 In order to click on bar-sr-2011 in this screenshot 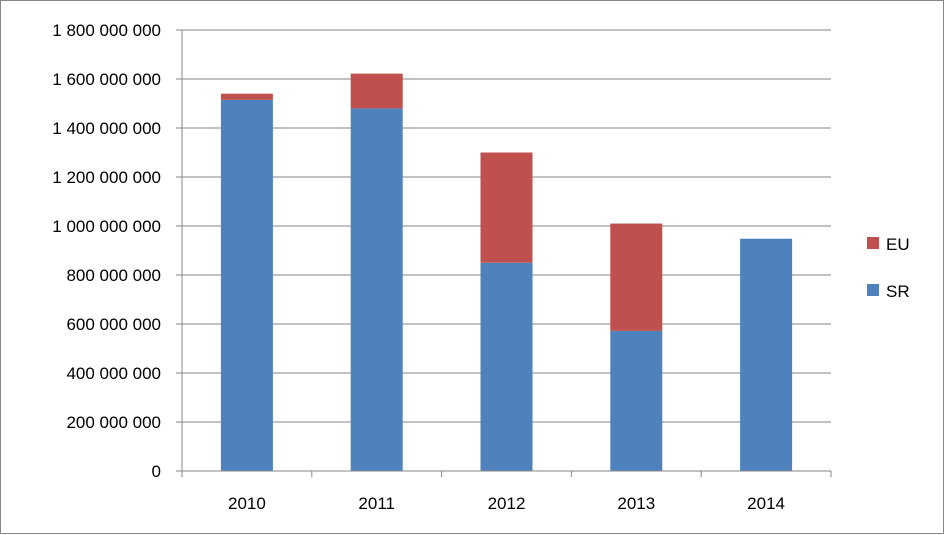, I will do `click(376, 290)`.